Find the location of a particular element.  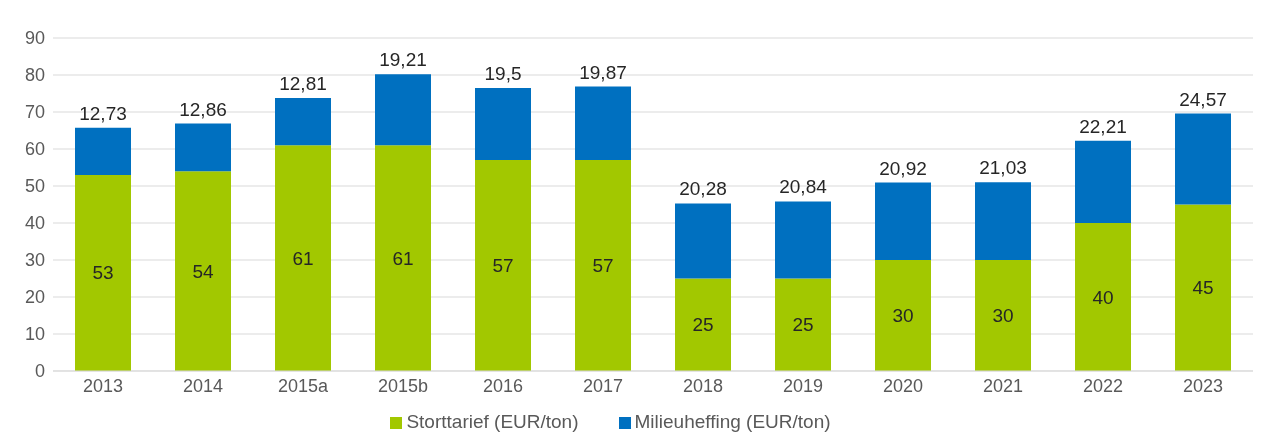

x-tick-label: 2014 is located at coordinates (203, 385).